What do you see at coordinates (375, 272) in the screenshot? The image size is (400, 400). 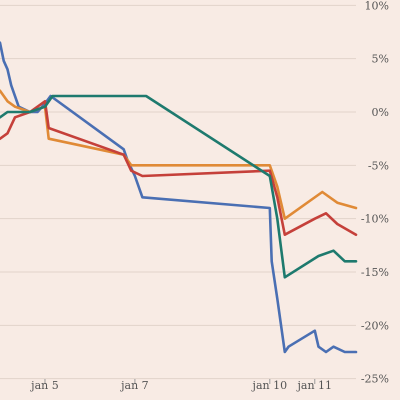 I see `y-tick-label: -15%` at bounding box center [375, 272].